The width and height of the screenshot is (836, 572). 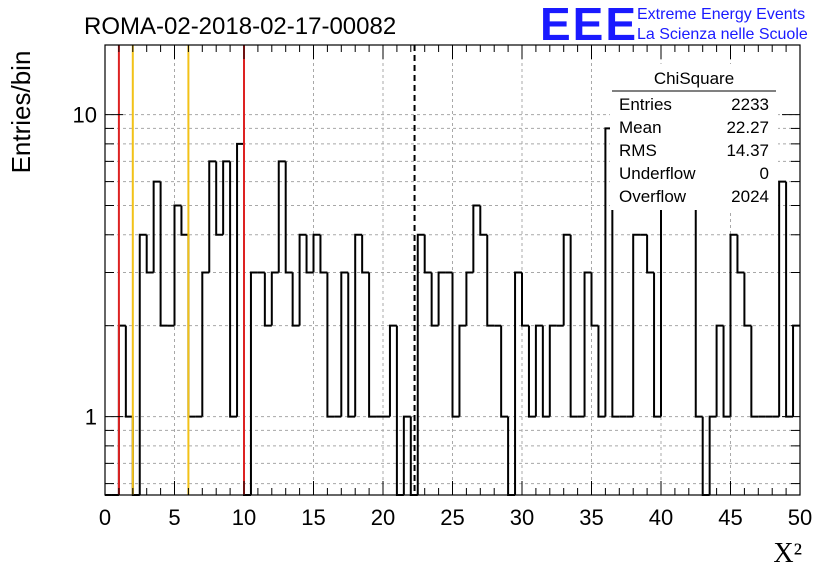 I want to click on x-tick-label: 25, so click(x=452, y=517).